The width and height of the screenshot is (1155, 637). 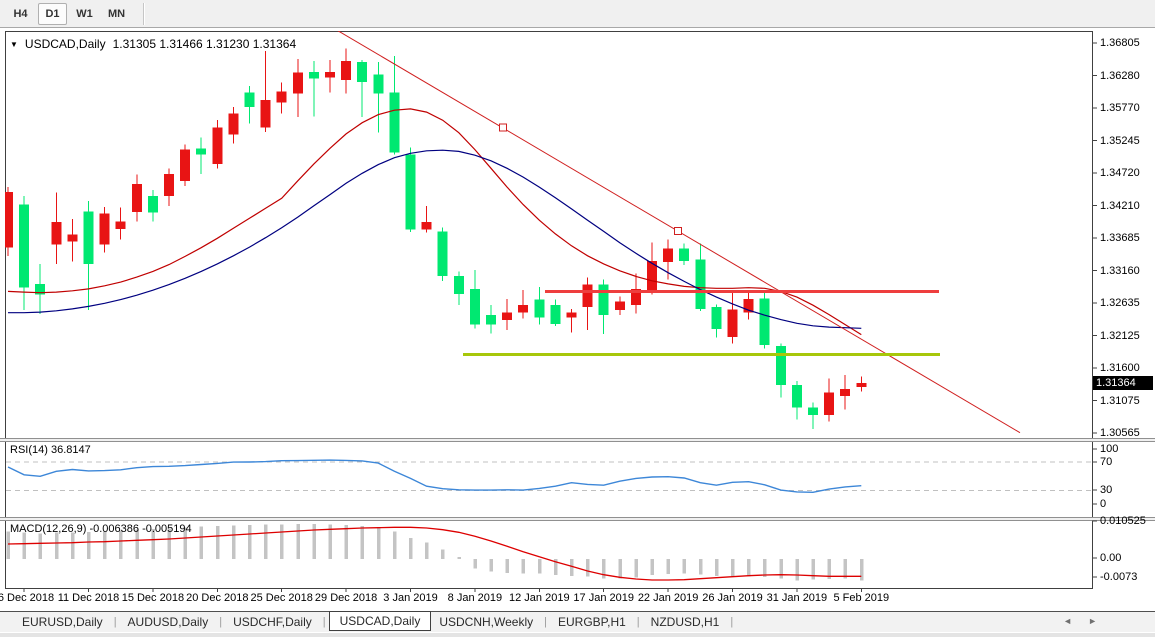 What do you see at coordinates (50, 450) in the screenshot?
I see `rsi-indicator-label: RSI(14) 36.8147` at bounding box center [50, 450].